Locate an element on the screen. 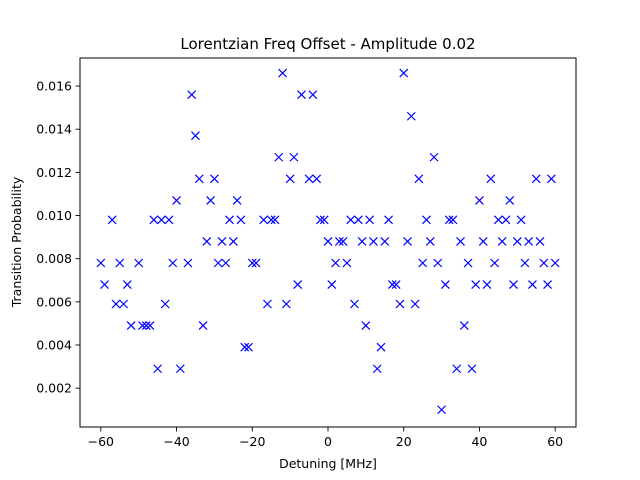  x-tick-label: −40 is located at coordinates (176, 441).